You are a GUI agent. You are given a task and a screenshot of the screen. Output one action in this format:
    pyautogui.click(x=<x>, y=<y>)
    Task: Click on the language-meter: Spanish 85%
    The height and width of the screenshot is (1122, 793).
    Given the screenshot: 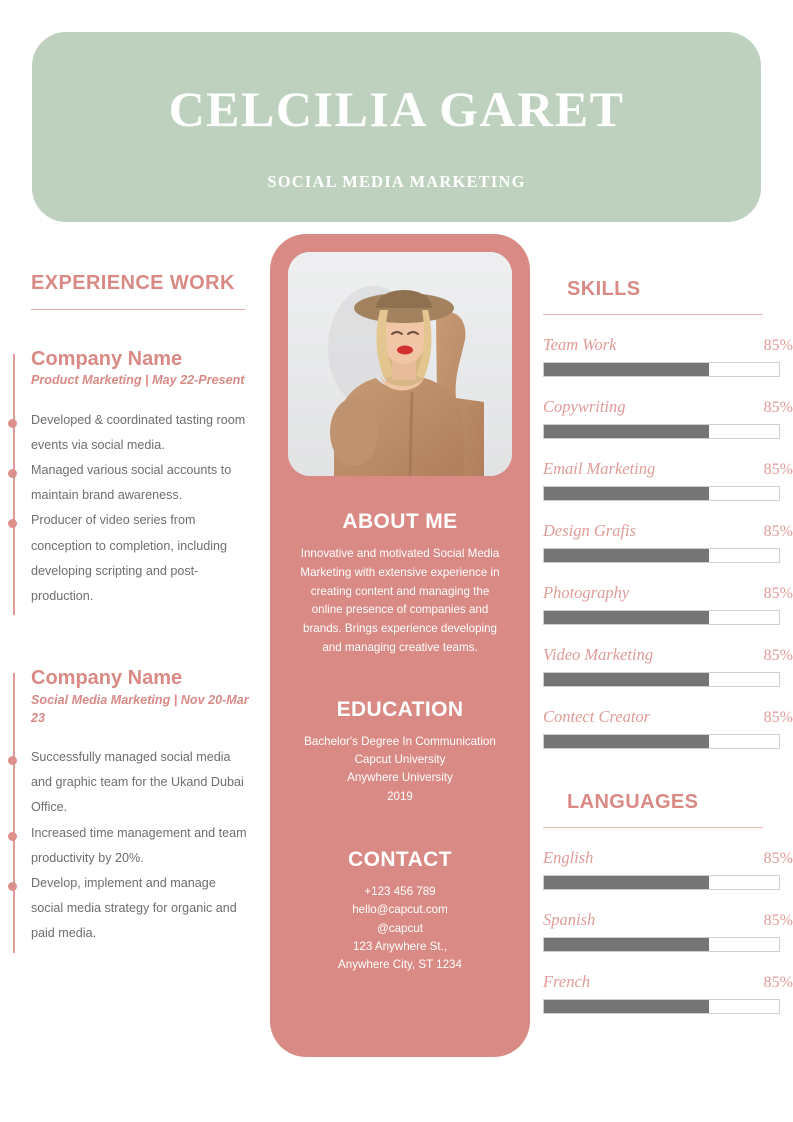 What is the action you would take?
    pyautogui.click(x=668, y=931)
    